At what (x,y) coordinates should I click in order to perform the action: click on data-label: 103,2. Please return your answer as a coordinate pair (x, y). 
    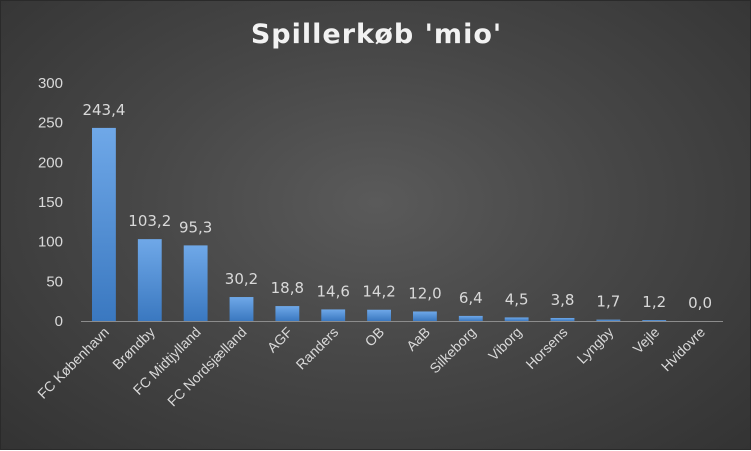
    Looking at the image, I should click on (149, 221).